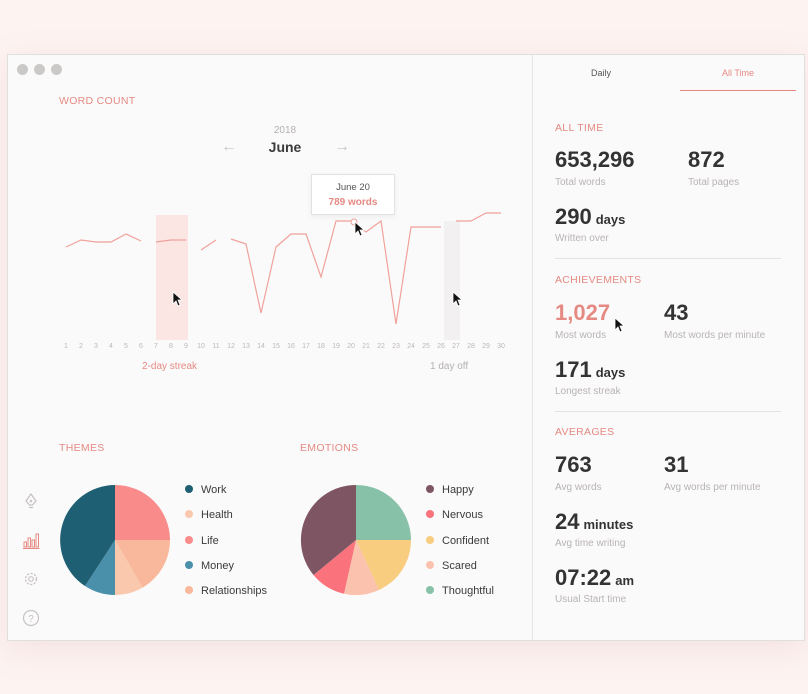  Describe the element at coordinates (209, 566) in the screenshot. I see `legend-item: Money` at that location.